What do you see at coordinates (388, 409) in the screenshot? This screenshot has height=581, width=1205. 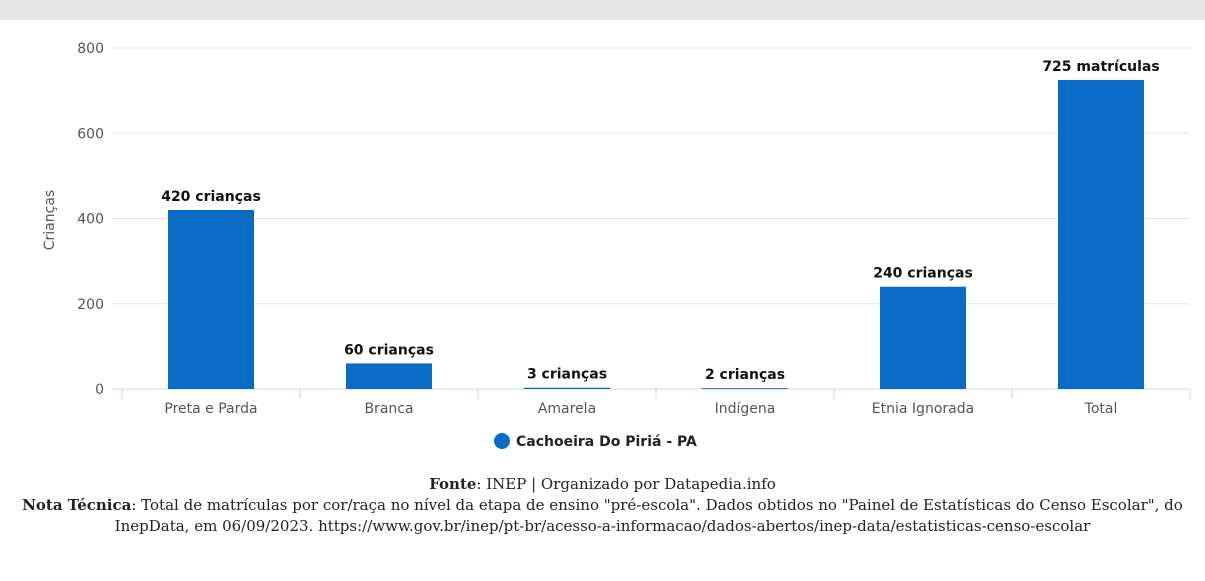 I see `x-tick-label: Branca` at bounding box center [388, 409].